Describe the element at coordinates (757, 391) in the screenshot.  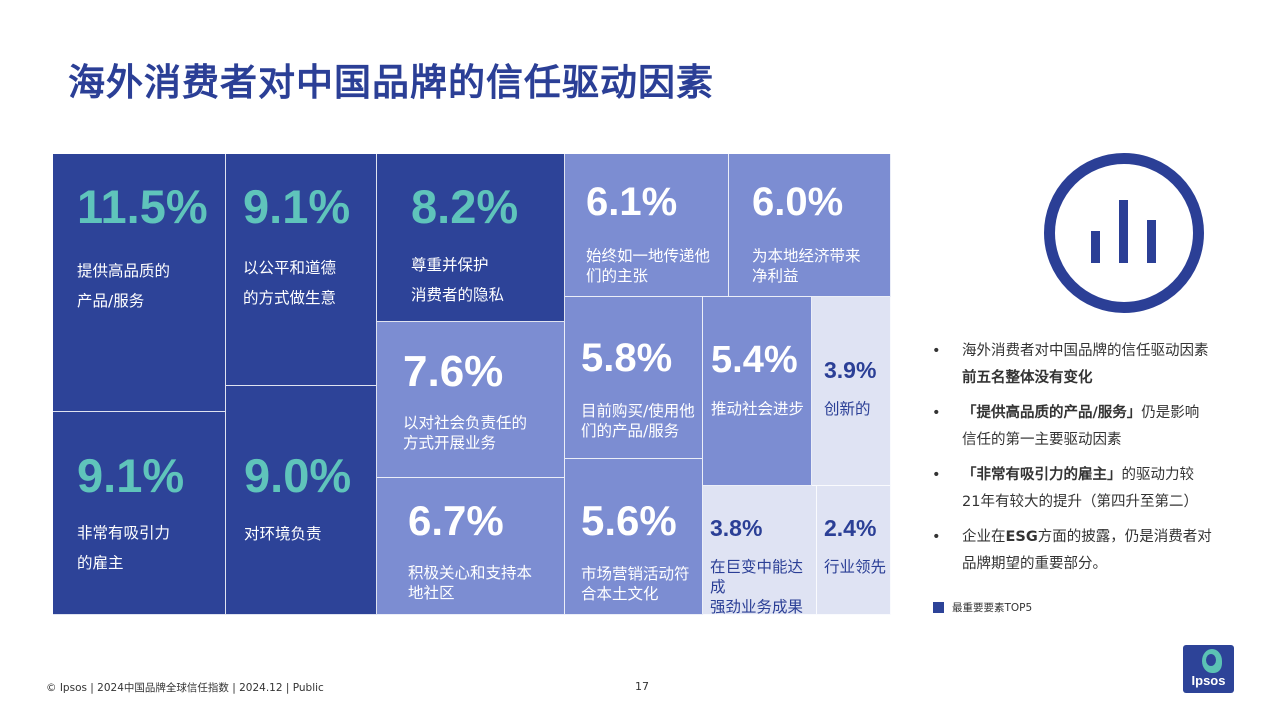
I see `treemap-tile: 5.4% 推动社会进步` at that location.